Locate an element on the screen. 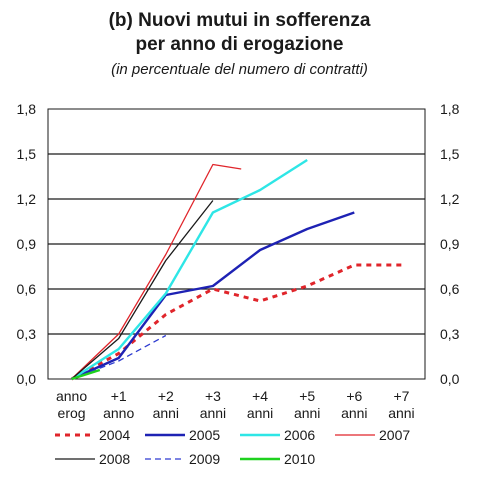 The width and height of the screenshot is (479, 494). y-tick-label-right: 0,6 is located at coordinates (450, 289).